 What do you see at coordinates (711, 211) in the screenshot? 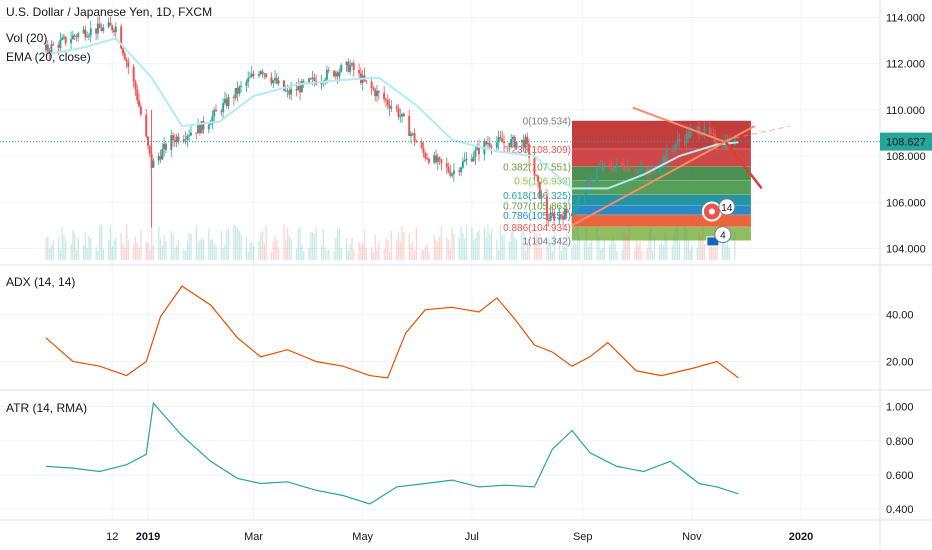
I see `event-marker-dot` at bounding box center [711, 211].